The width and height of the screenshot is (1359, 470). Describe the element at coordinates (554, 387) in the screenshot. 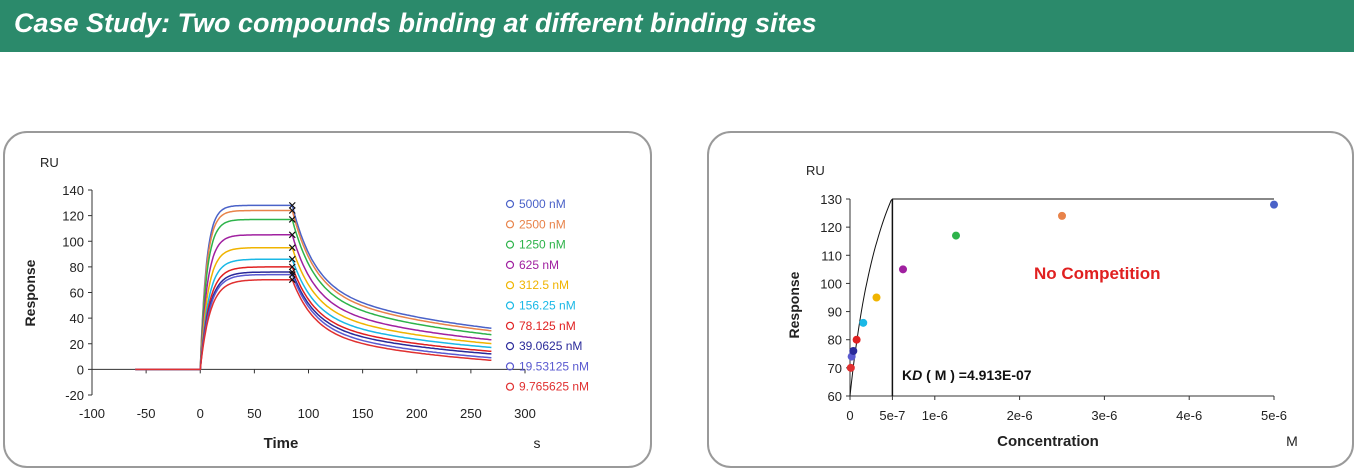

I see `legend-label: 9.765625 nM` at that location.